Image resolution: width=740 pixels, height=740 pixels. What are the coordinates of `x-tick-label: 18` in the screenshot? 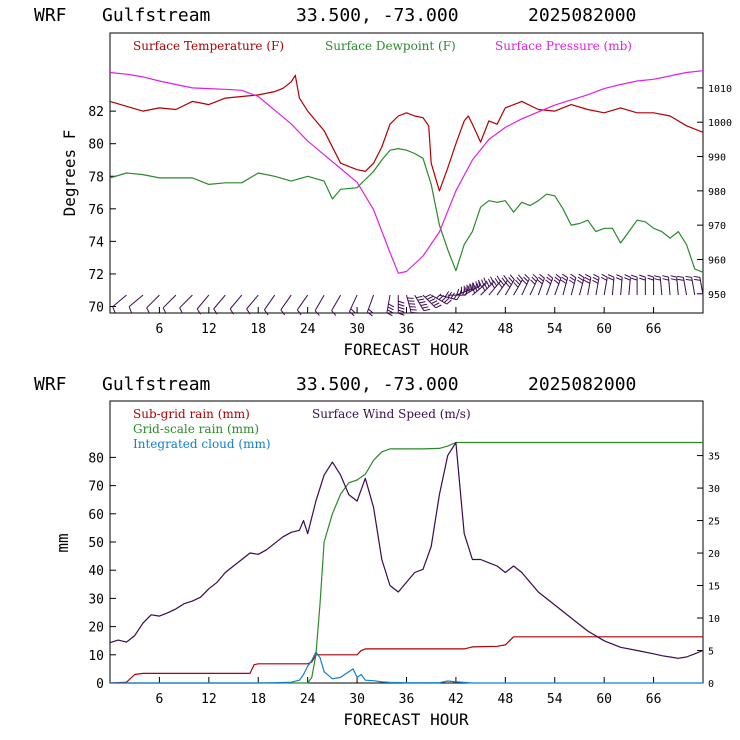 It's located at (258, 699).